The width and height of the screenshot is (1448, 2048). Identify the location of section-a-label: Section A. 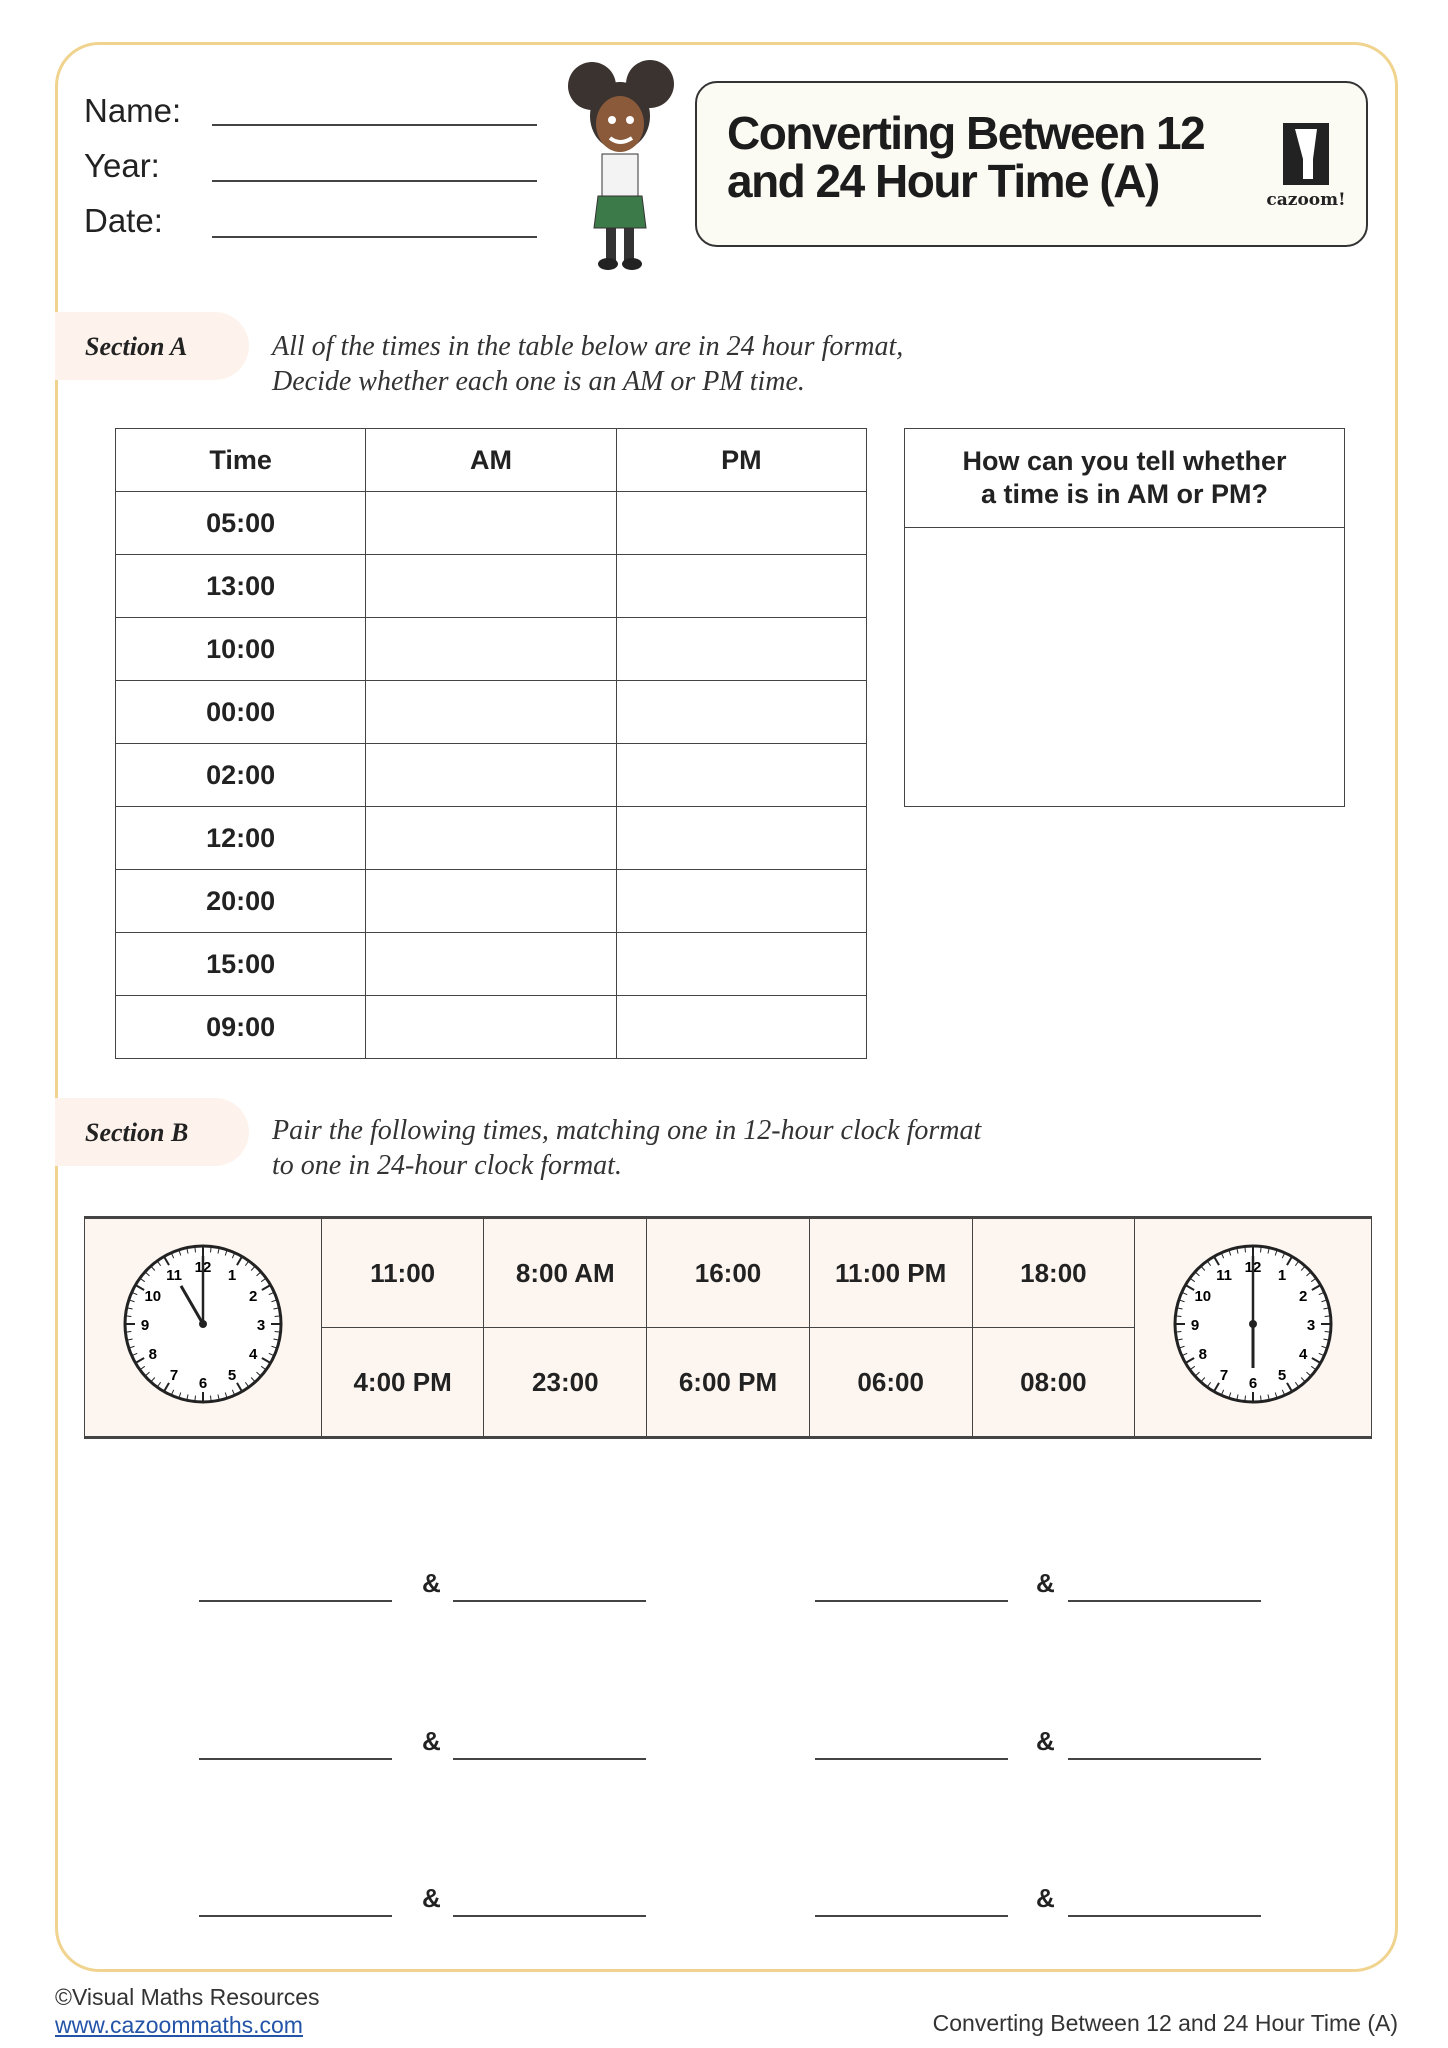
(136, 346).